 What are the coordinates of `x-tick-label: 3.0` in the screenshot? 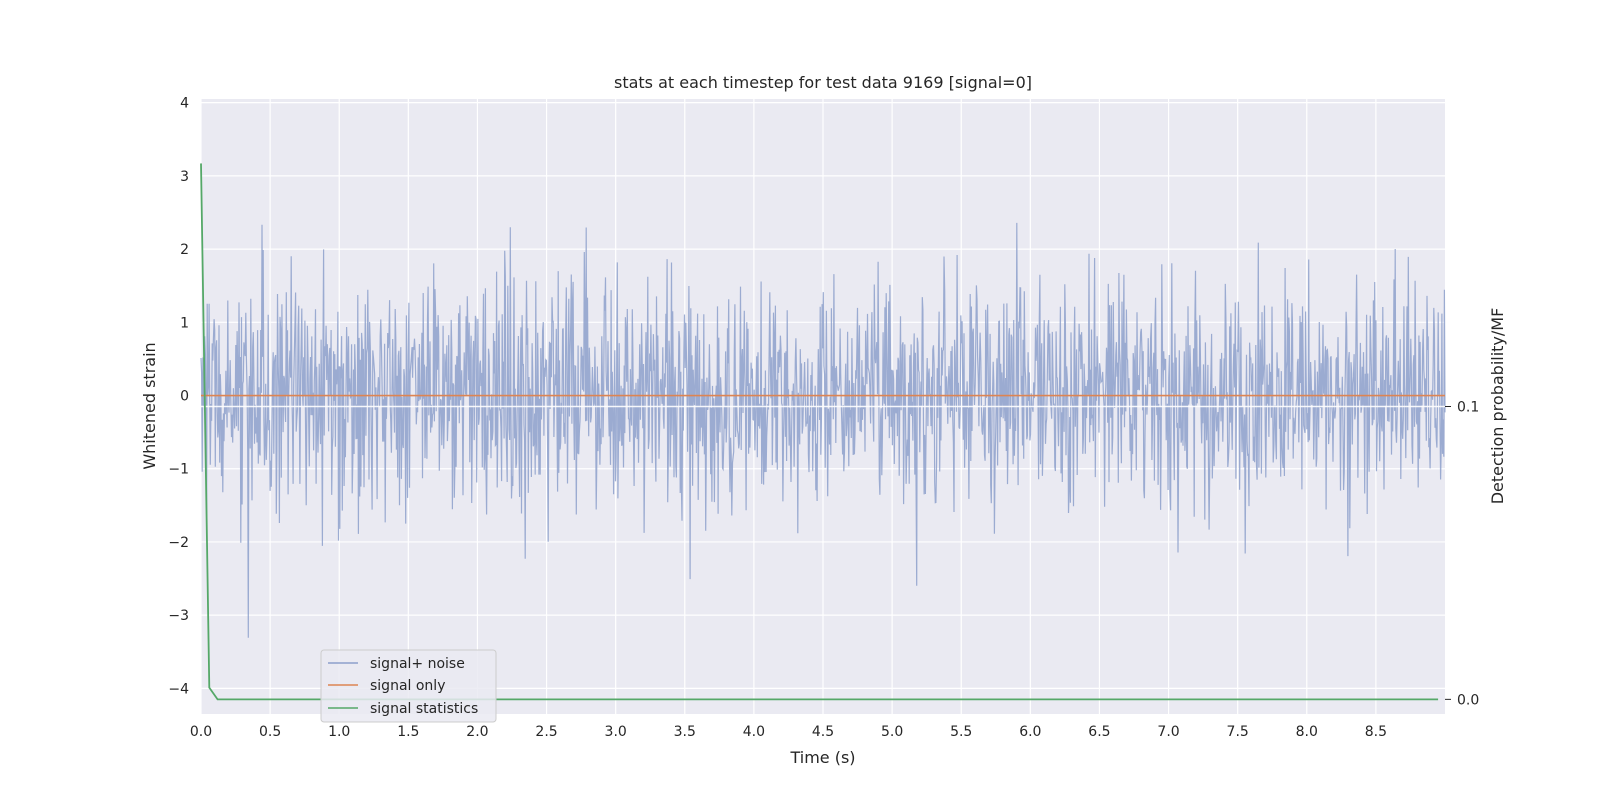 It's located at (616, 732).